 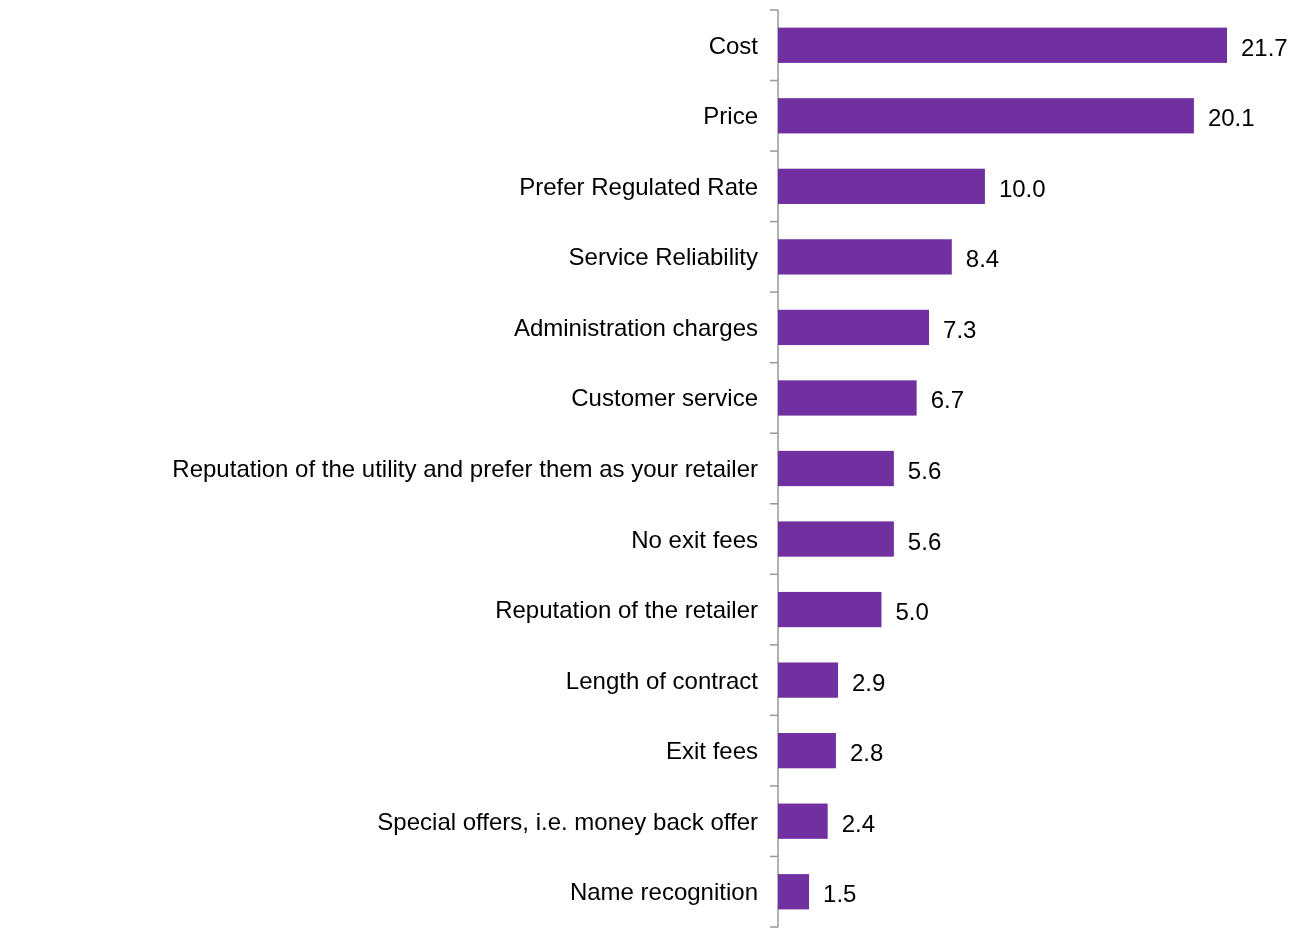 What do you see at coordinates (662, 680) in the screenshot?
I see `y-tick-label: Length of contract` at bounding box center [662, 680].